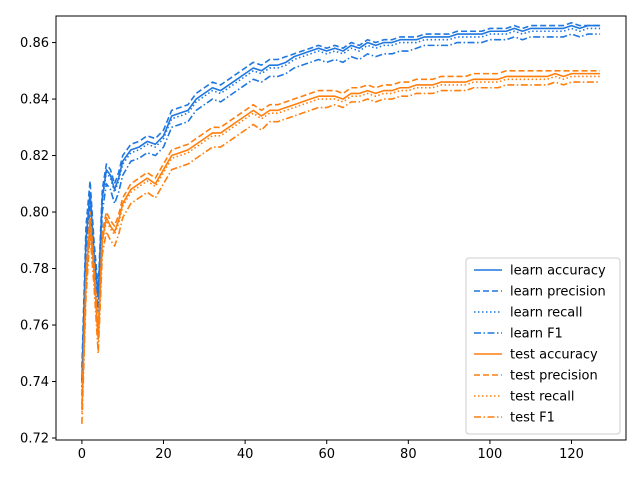 This screenshot has width=640, height=480. I want to click on y-tick-label: 0.76, so click(34, 326).